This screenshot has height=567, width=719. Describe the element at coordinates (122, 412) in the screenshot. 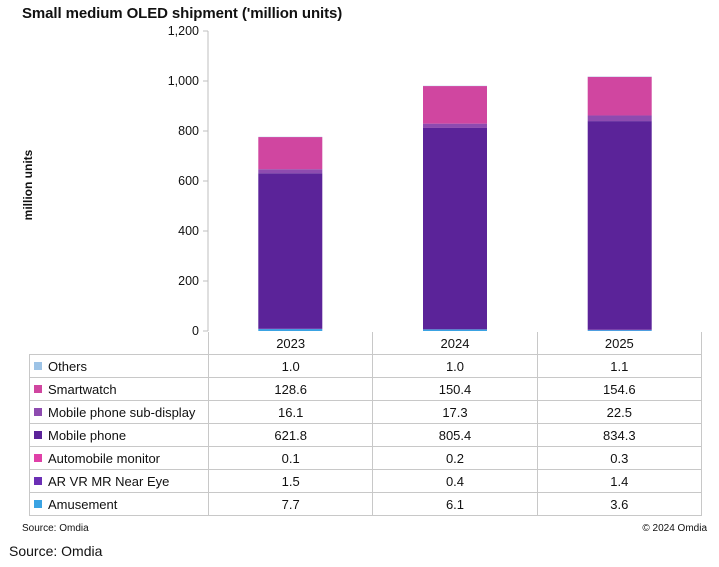

I see `legend-label: Mobile phone sub-display` at that location.